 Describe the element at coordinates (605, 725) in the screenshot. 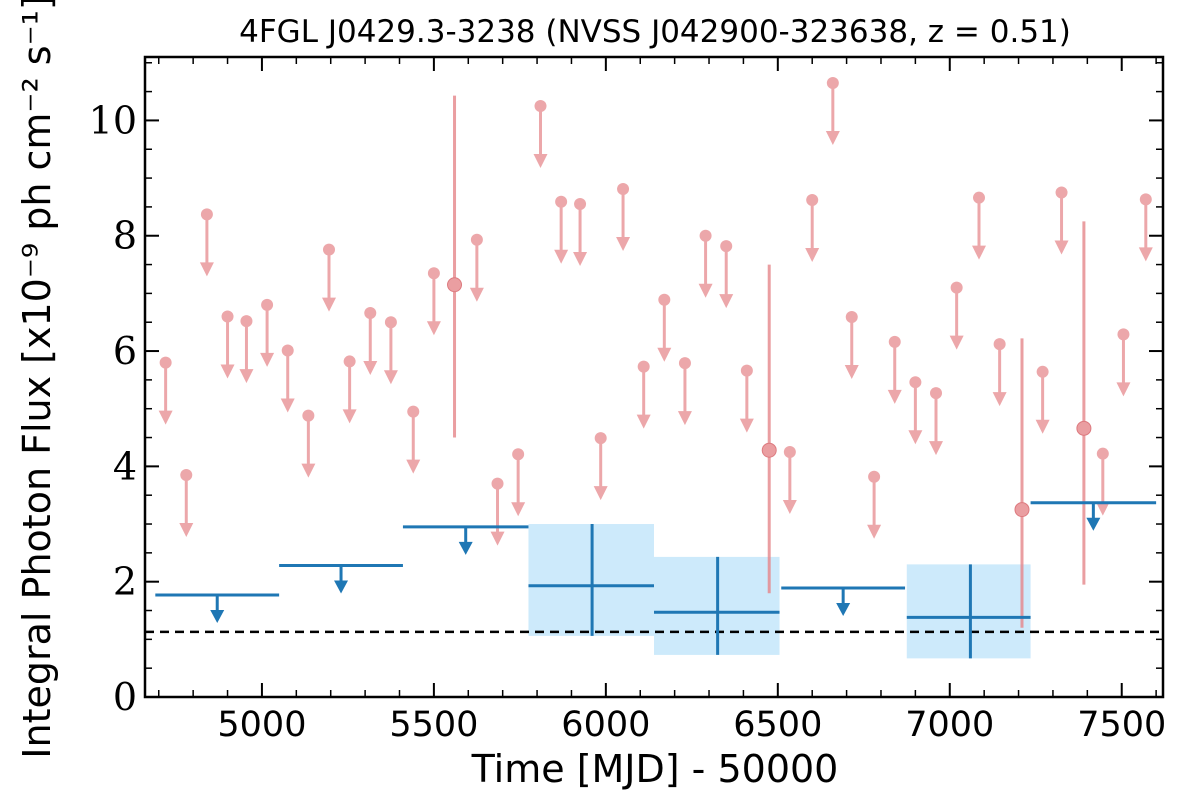

I see `x-tick-label: 6000` at that location.